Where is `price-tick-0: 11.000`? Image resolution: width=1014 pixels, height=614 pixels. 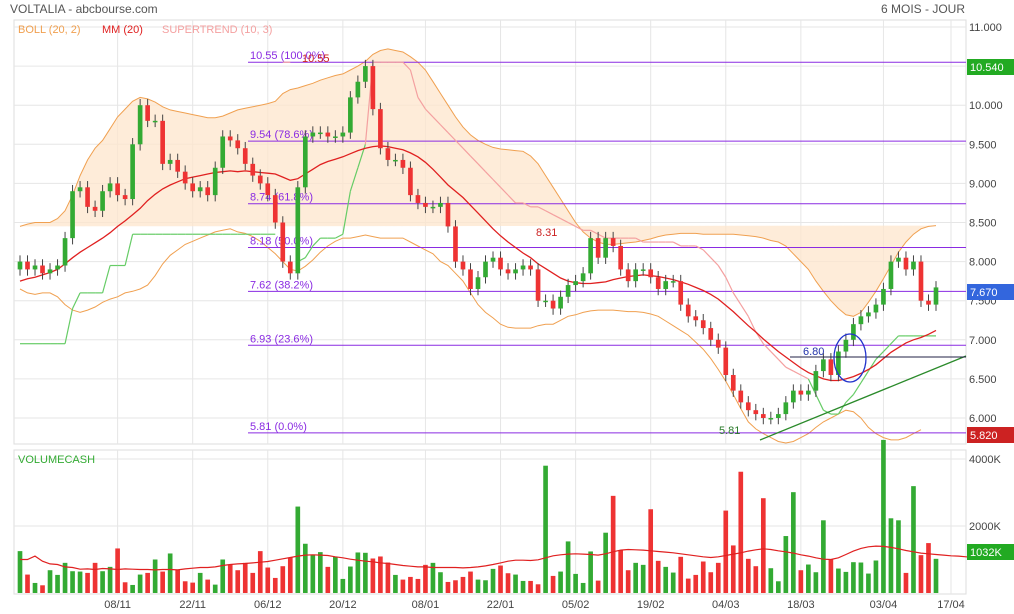
price-tick-0: 11.000 is located at coordinates (985, 28).